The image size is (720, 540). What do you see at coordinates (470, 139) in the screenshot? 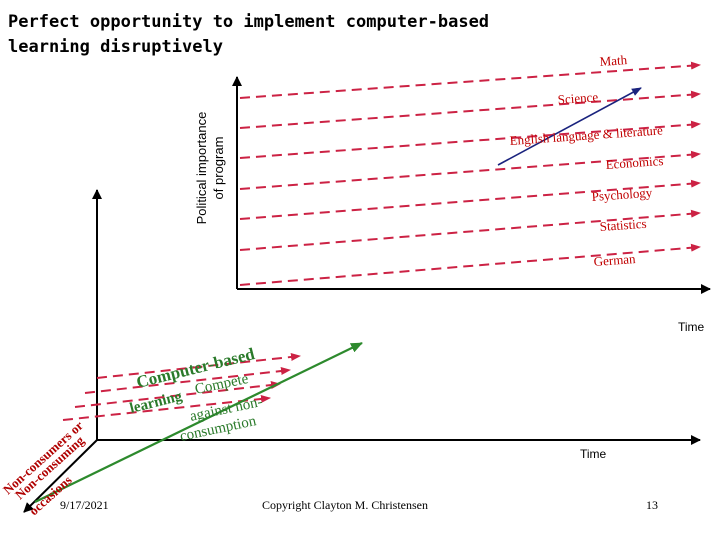
I see `trajectory-english` at bounding box center [470, 139].